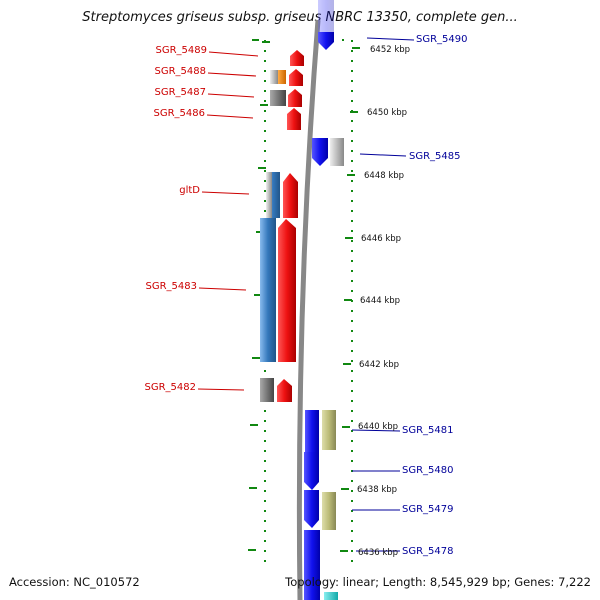 The height and width of the screenshot is (600, 600). I want to click on label-sgr-5479: SGR_5479, so click(428, 509).